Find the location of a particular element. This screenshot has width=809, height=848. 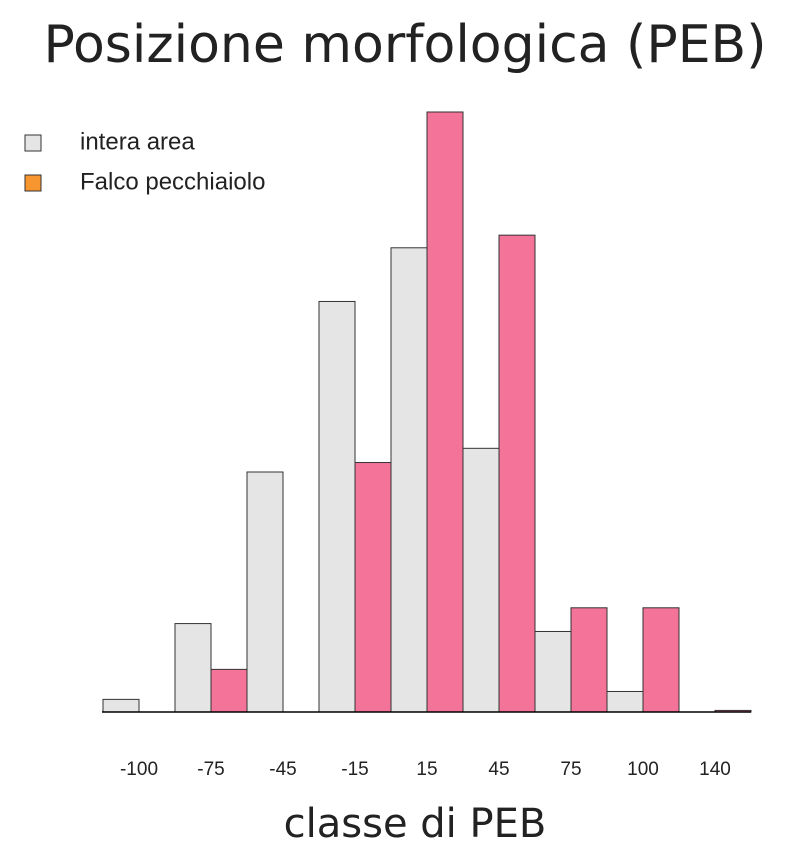

legend-label: intera area is located at coordinates (137, 141).